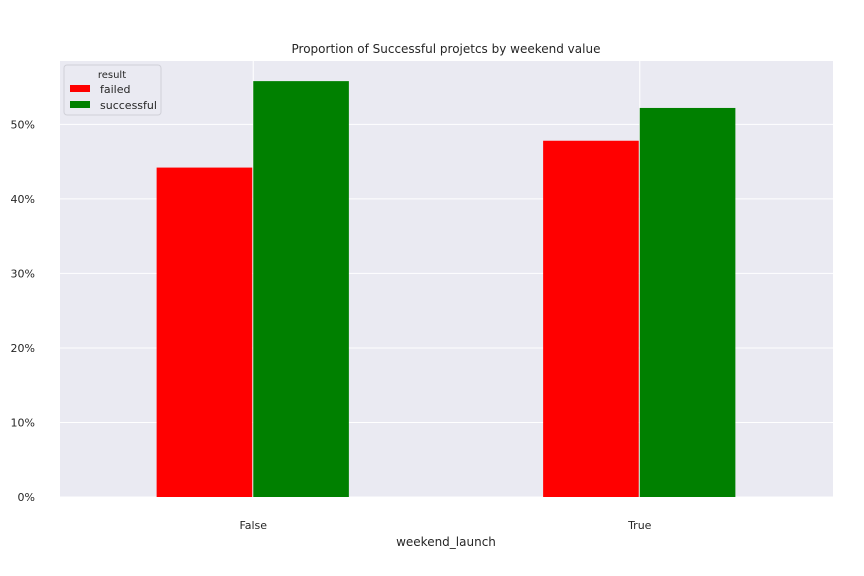 The image size is (864, 576). I want to click on x-tick-label: True, so click(639, 525).